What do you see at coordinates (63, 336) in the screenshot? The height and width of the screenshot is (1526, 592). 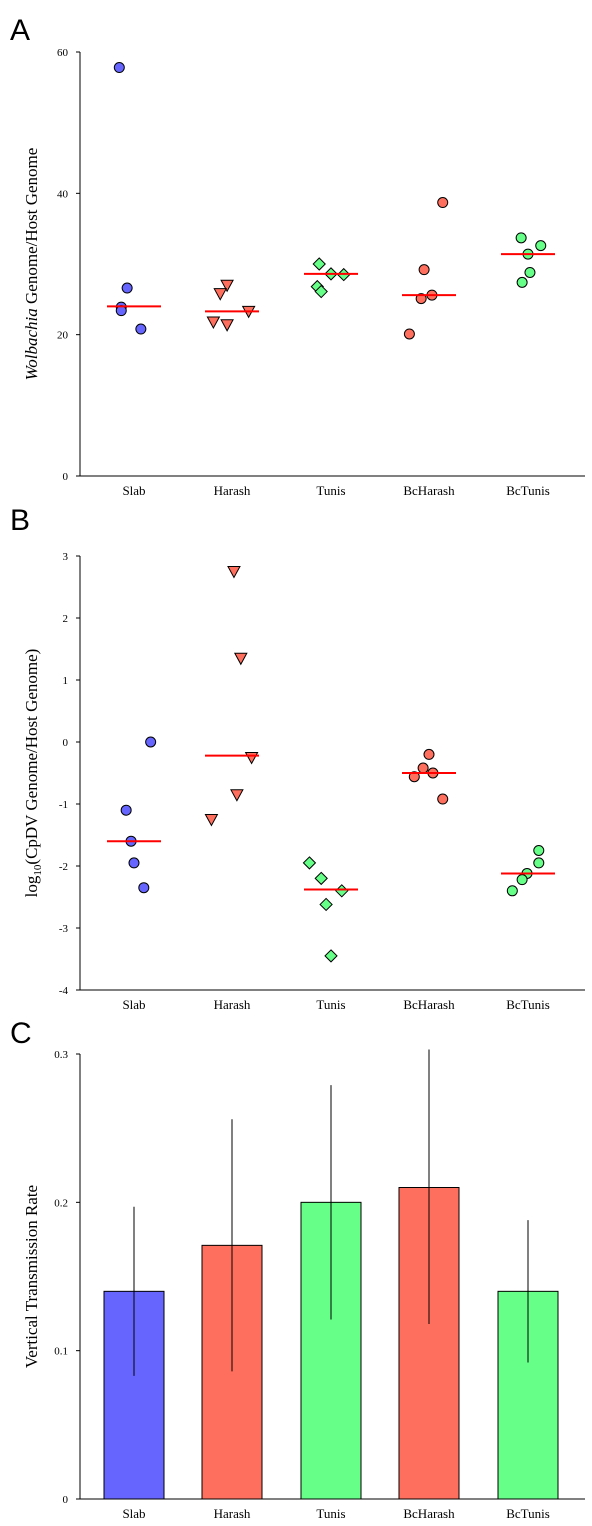 I see `y-tick-label: 20` at bounding box center [63, 336].